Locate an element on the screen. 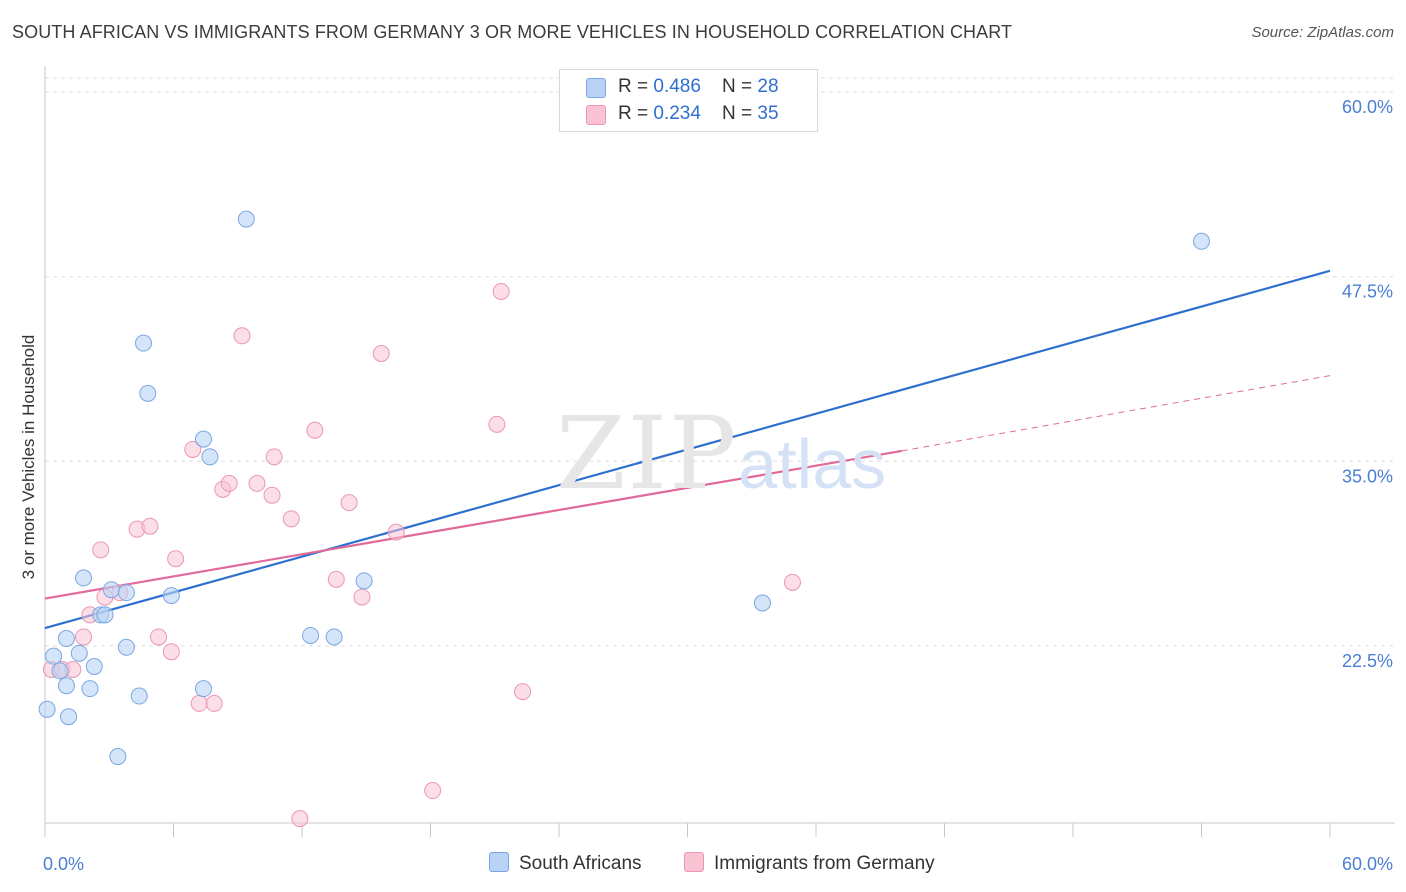 The height and width of the screenshot is (892, 1406). y-tick-label: 35.0% is located at coordinates (1367, 476).